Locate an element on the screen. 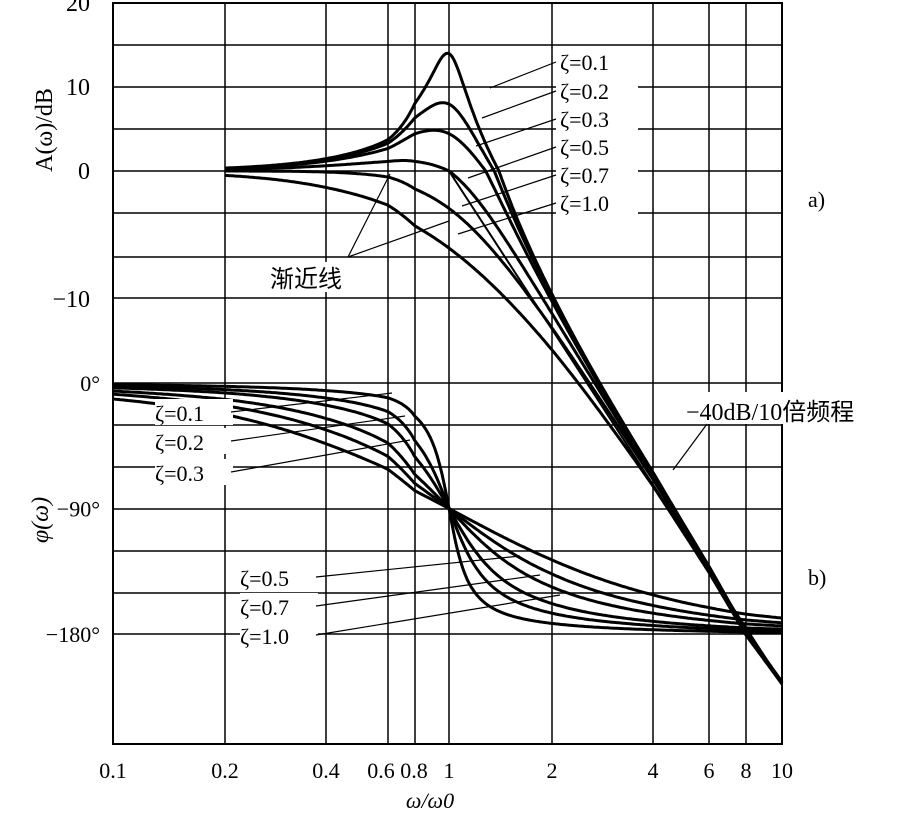 This screenshot has height=817, width=907. phase-zeta-label: ζ=0.5 is located at coordinates (264, 578).